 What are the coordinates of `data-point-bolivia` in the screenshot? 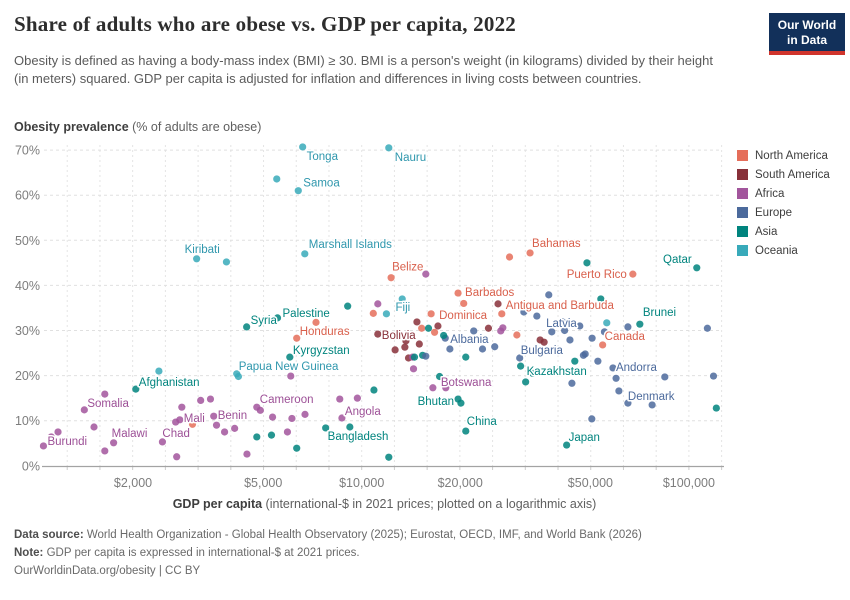 It's located at (378, 334).